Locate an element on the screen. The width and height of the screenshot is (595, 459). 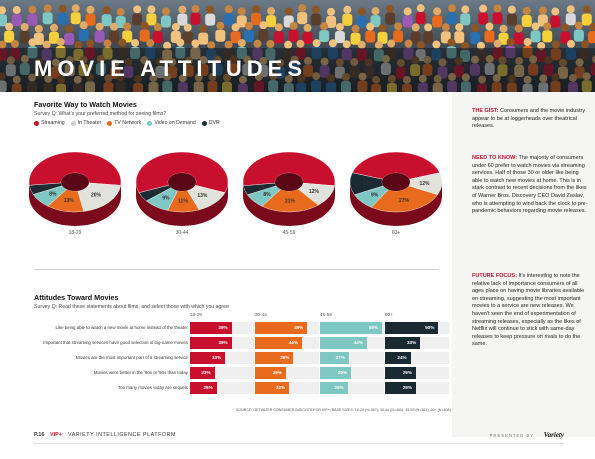
bar-value-label: 27% is located at coordinates (340, 357).